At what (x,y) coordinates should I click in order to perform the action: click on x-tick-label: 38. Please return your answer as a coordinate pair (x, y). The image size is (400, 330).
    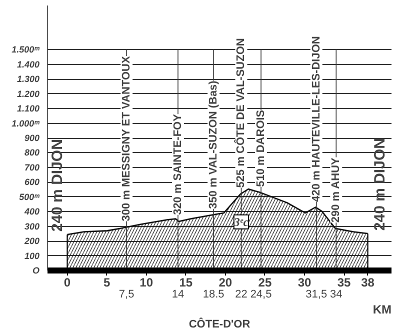
    Looking at the image, I should click on (368, 283).